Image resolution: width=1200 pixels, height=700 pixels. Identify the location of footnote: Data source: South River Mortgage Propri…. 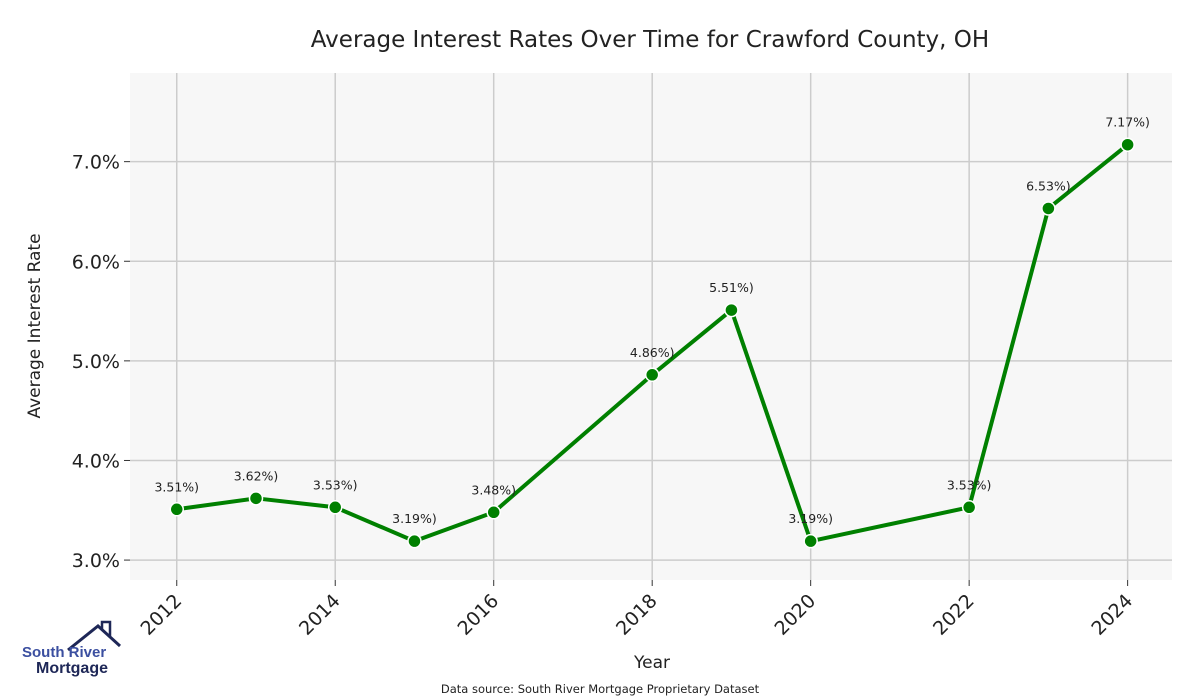
(600, 689).